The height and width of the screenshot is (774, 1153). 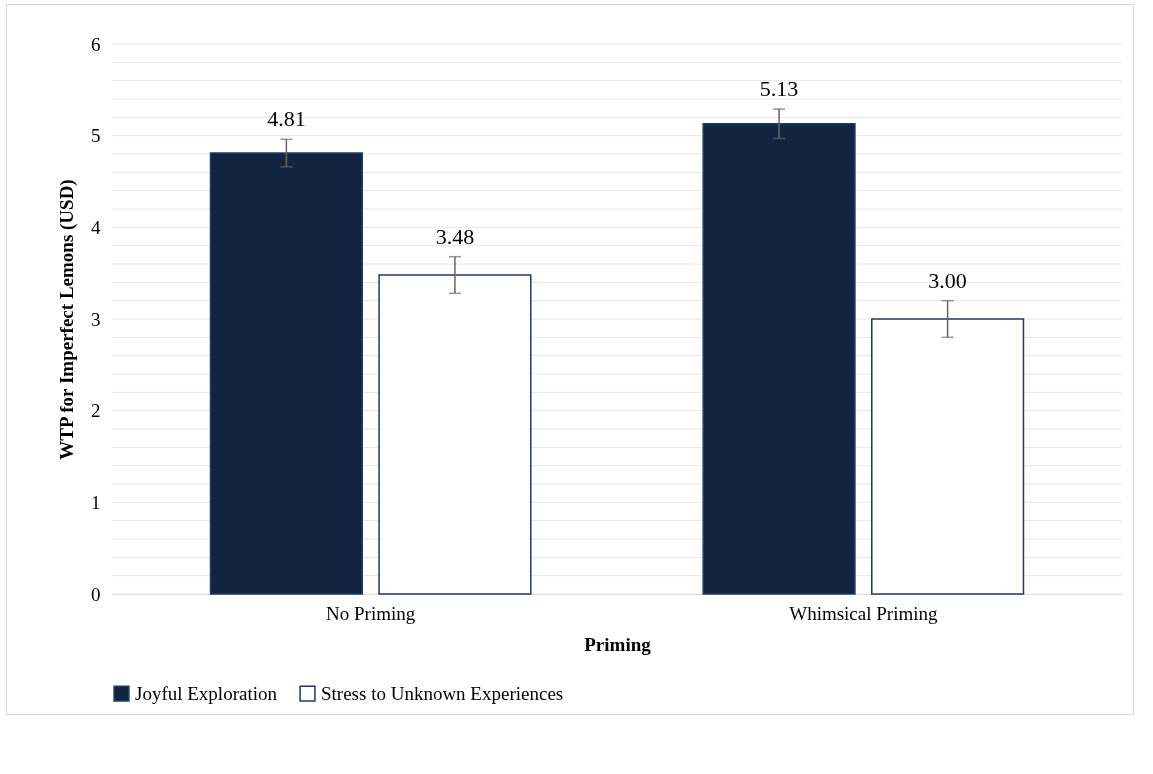 What do you see at coordinates (371, 613) in the screenshot?
I see `x-tick-label: No Priming` at bounding box center [371, 613].